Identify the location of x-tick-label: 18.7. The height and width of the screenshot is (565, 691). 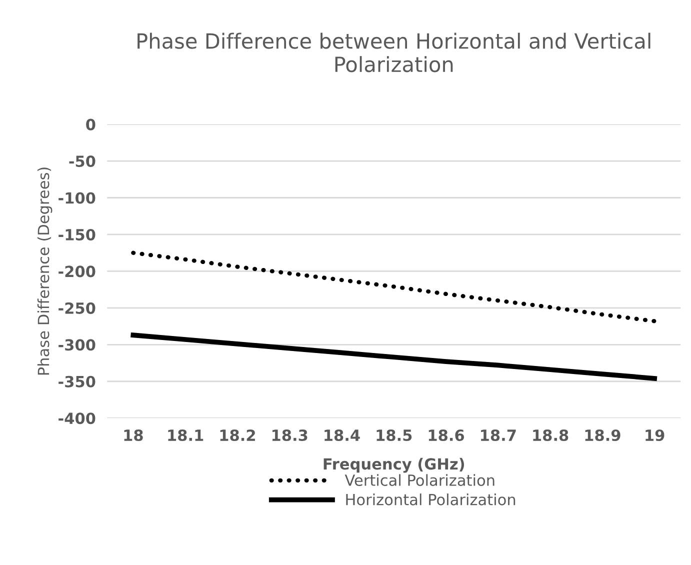
(498, 435).